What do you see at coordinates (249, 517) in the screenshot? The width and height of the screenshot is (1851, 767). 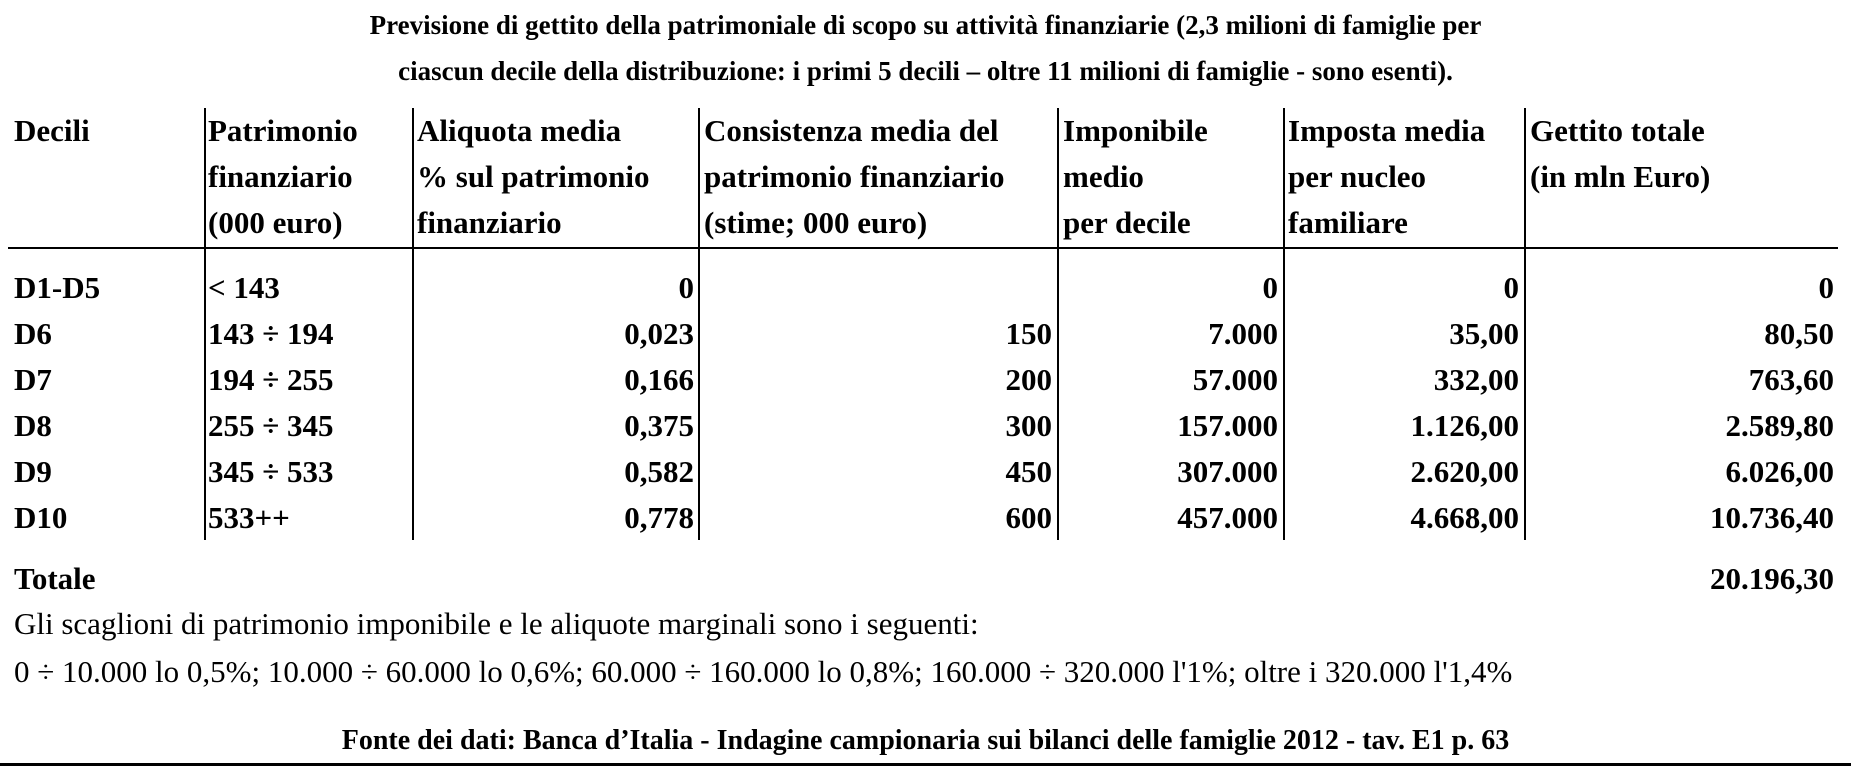 I see `table-cell: 533++` at bounding box center [249, 517].